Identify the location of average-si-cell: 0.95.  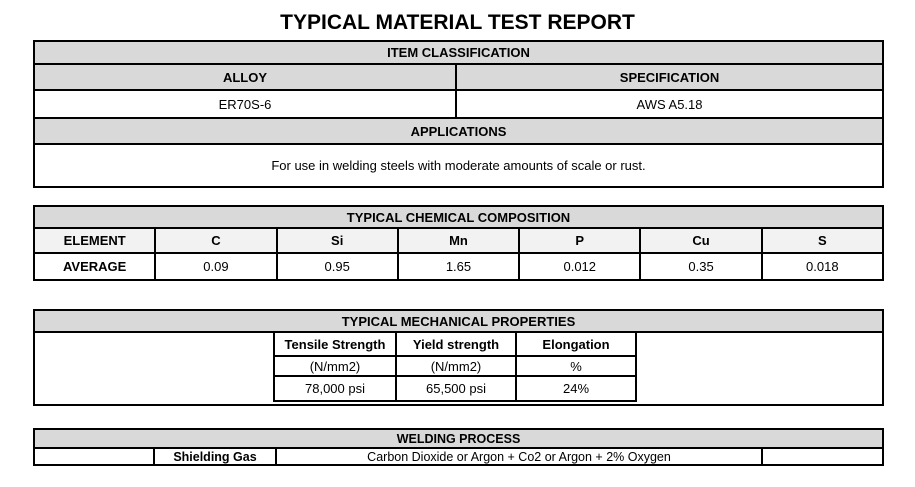
(336, 266).